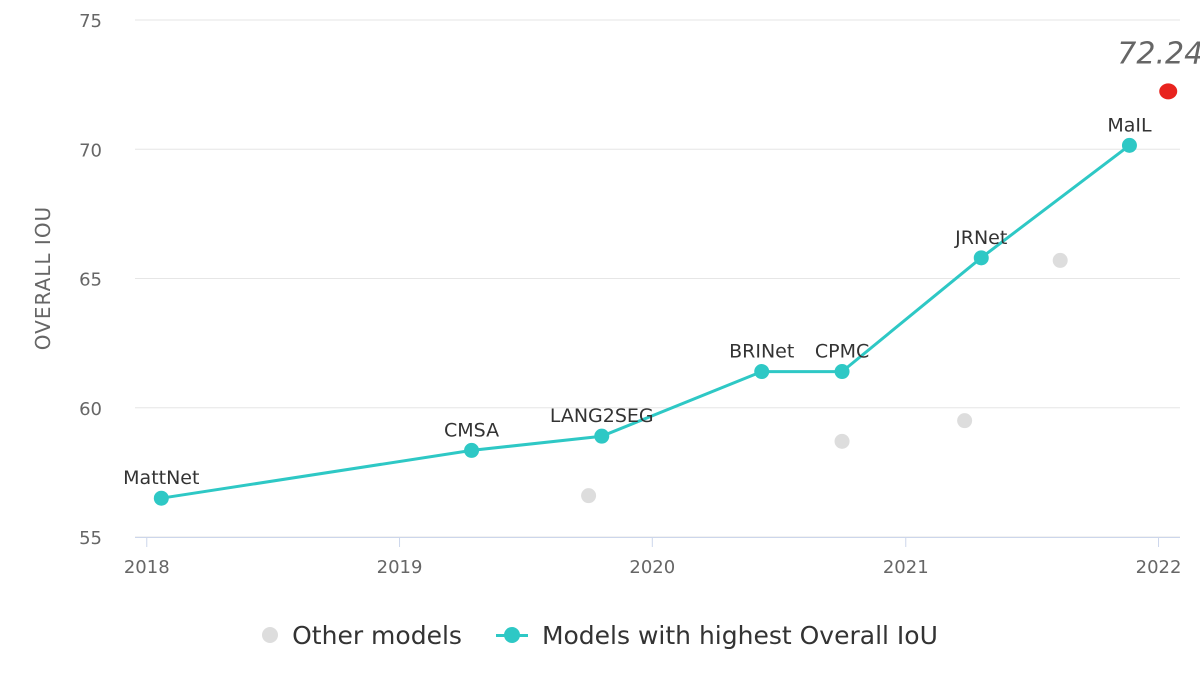  I want to click on legend-item-highest-iou: Models with highest Overall IoU, so click(716, 635).